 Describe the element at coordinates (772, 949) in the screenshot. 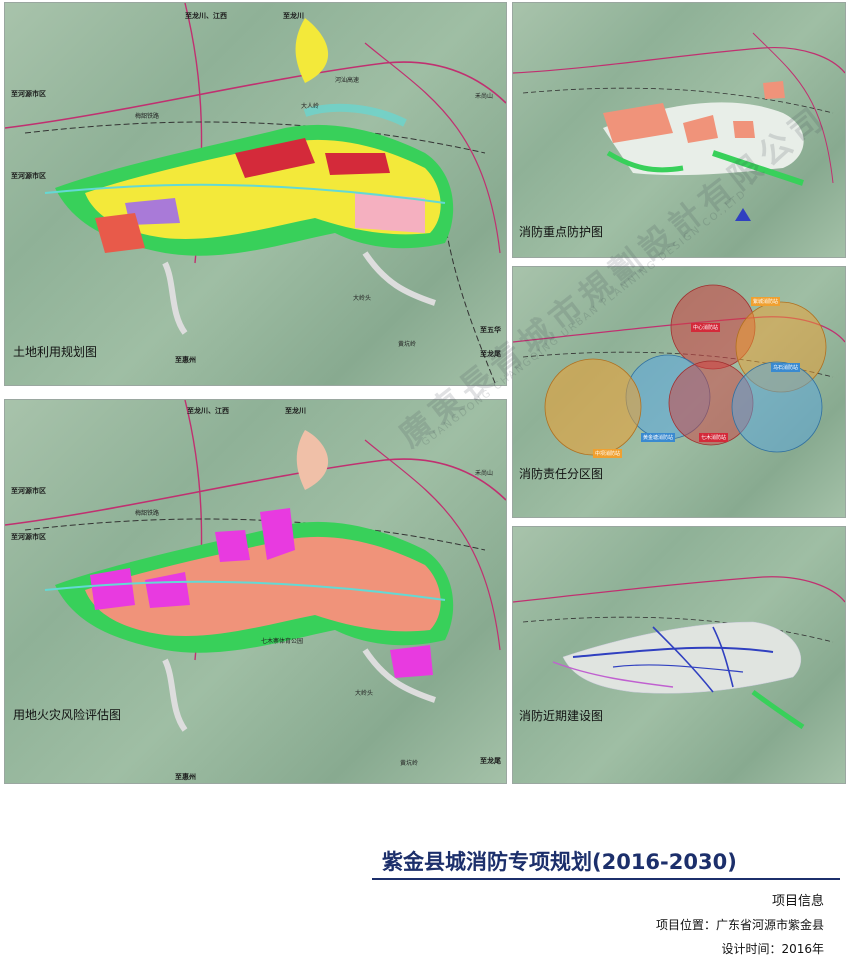

I see `design-time: 设计时间：2016年` at that location.